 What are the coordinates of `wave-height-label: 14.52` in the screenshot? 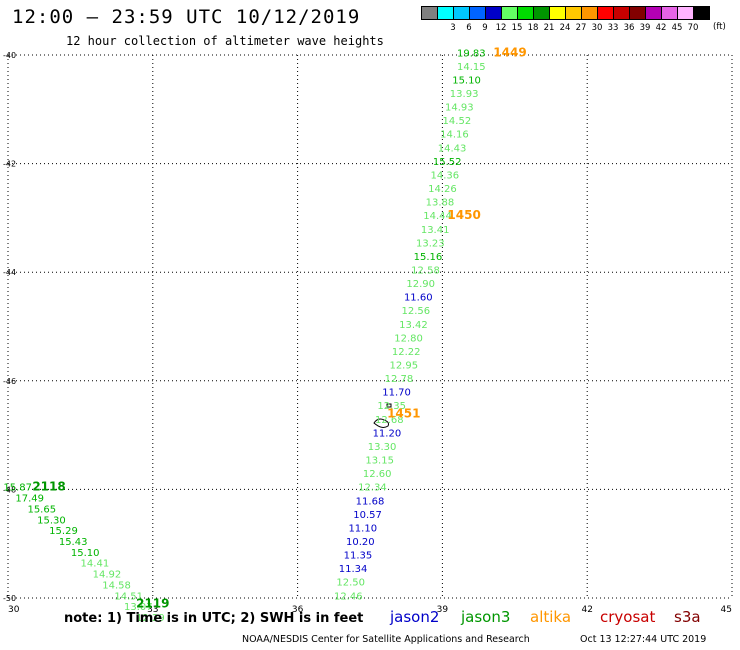 It's located at (457, 121).